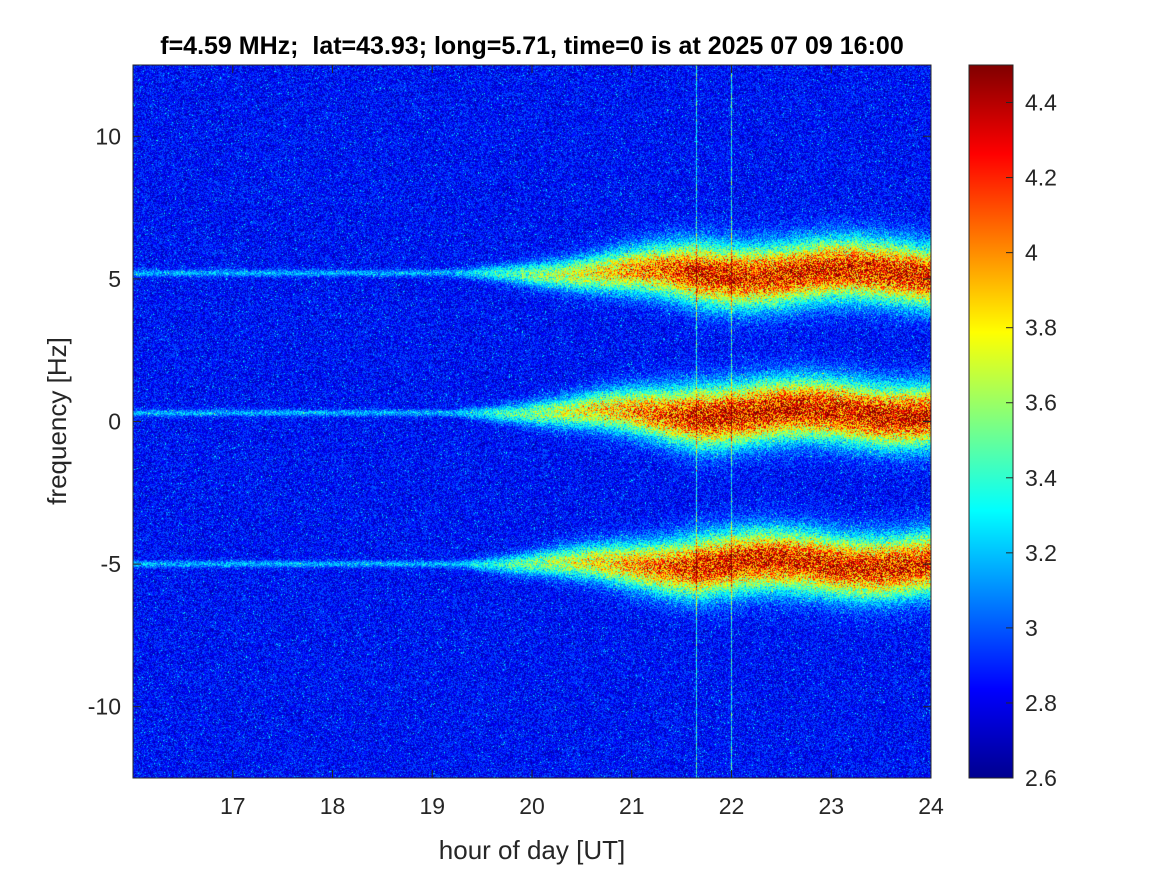  What do you see at coordinates (1041, 328) in the screenshot?
I see `colorbar-tick-label: 3.8` at bounding box center [1041, 328].